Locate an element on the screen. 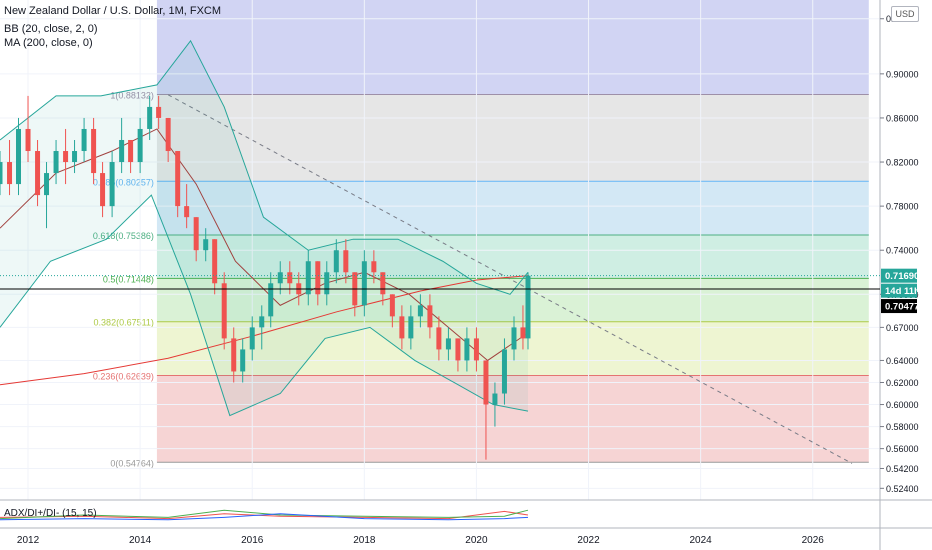  y-tick-label: 0.58000 is located at coordinates (902, 427).